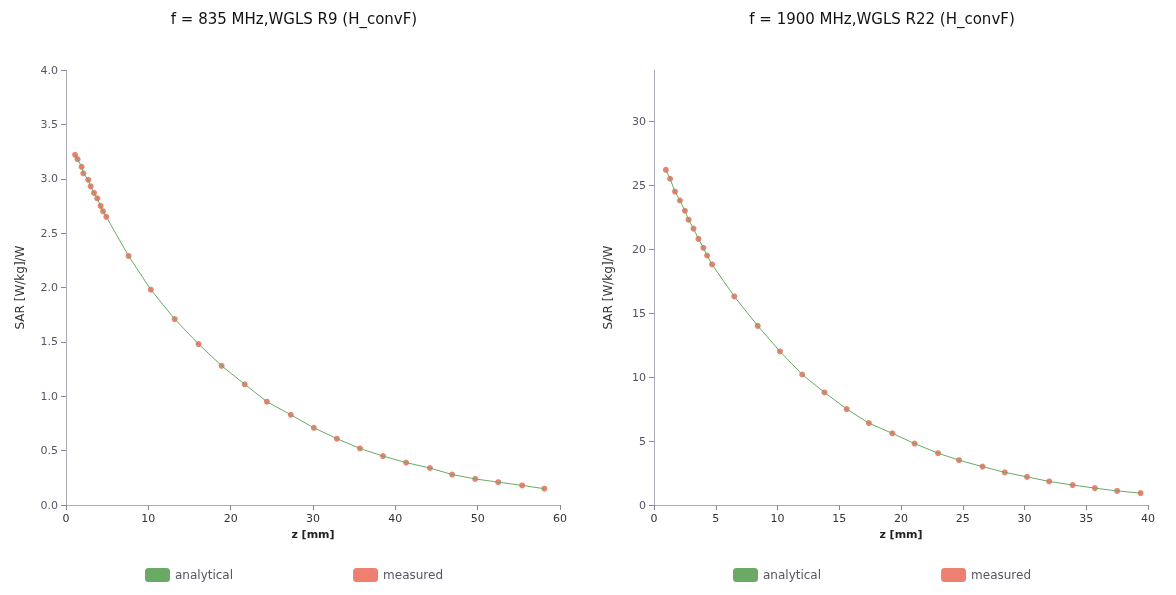 The height and width of the screenshot is (595, 1176). I want to click on y-tick-label: 2.0, so click(49, 287).